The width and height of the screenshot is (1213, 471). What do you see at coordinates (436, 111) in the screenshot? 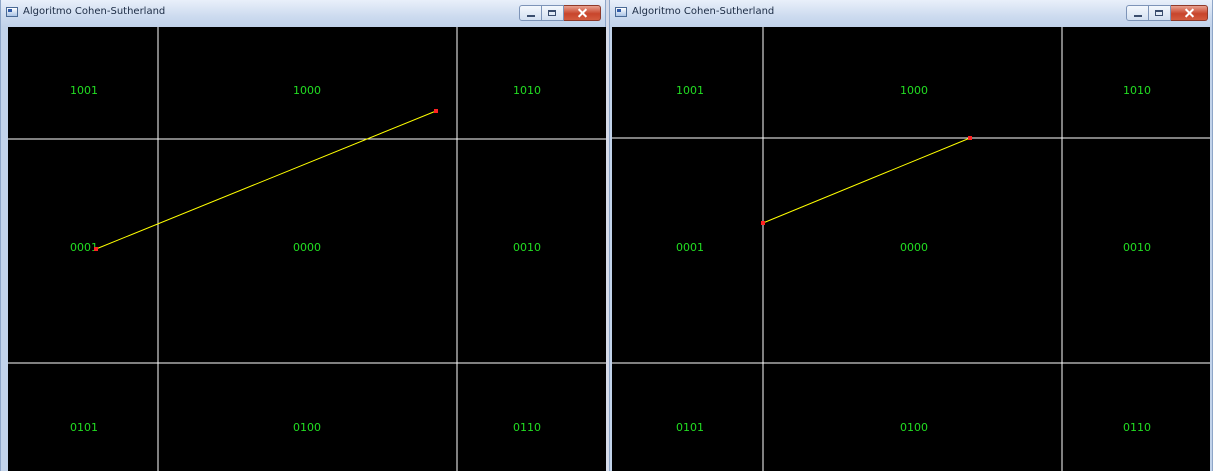
I see `line-endpoint-end` at bounding box center [436, 111].